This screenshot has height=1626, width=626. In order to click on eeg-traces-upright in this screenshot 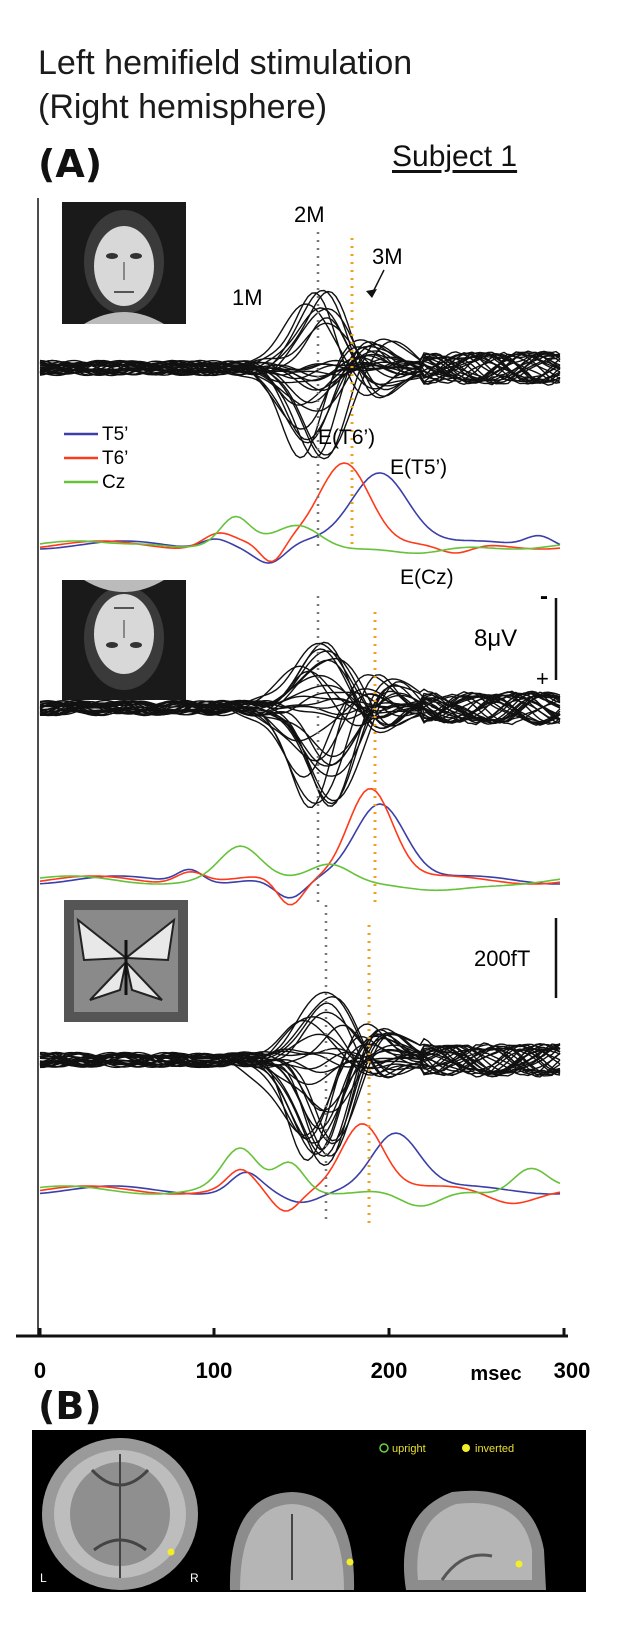, I will do `click(300, 513)`.